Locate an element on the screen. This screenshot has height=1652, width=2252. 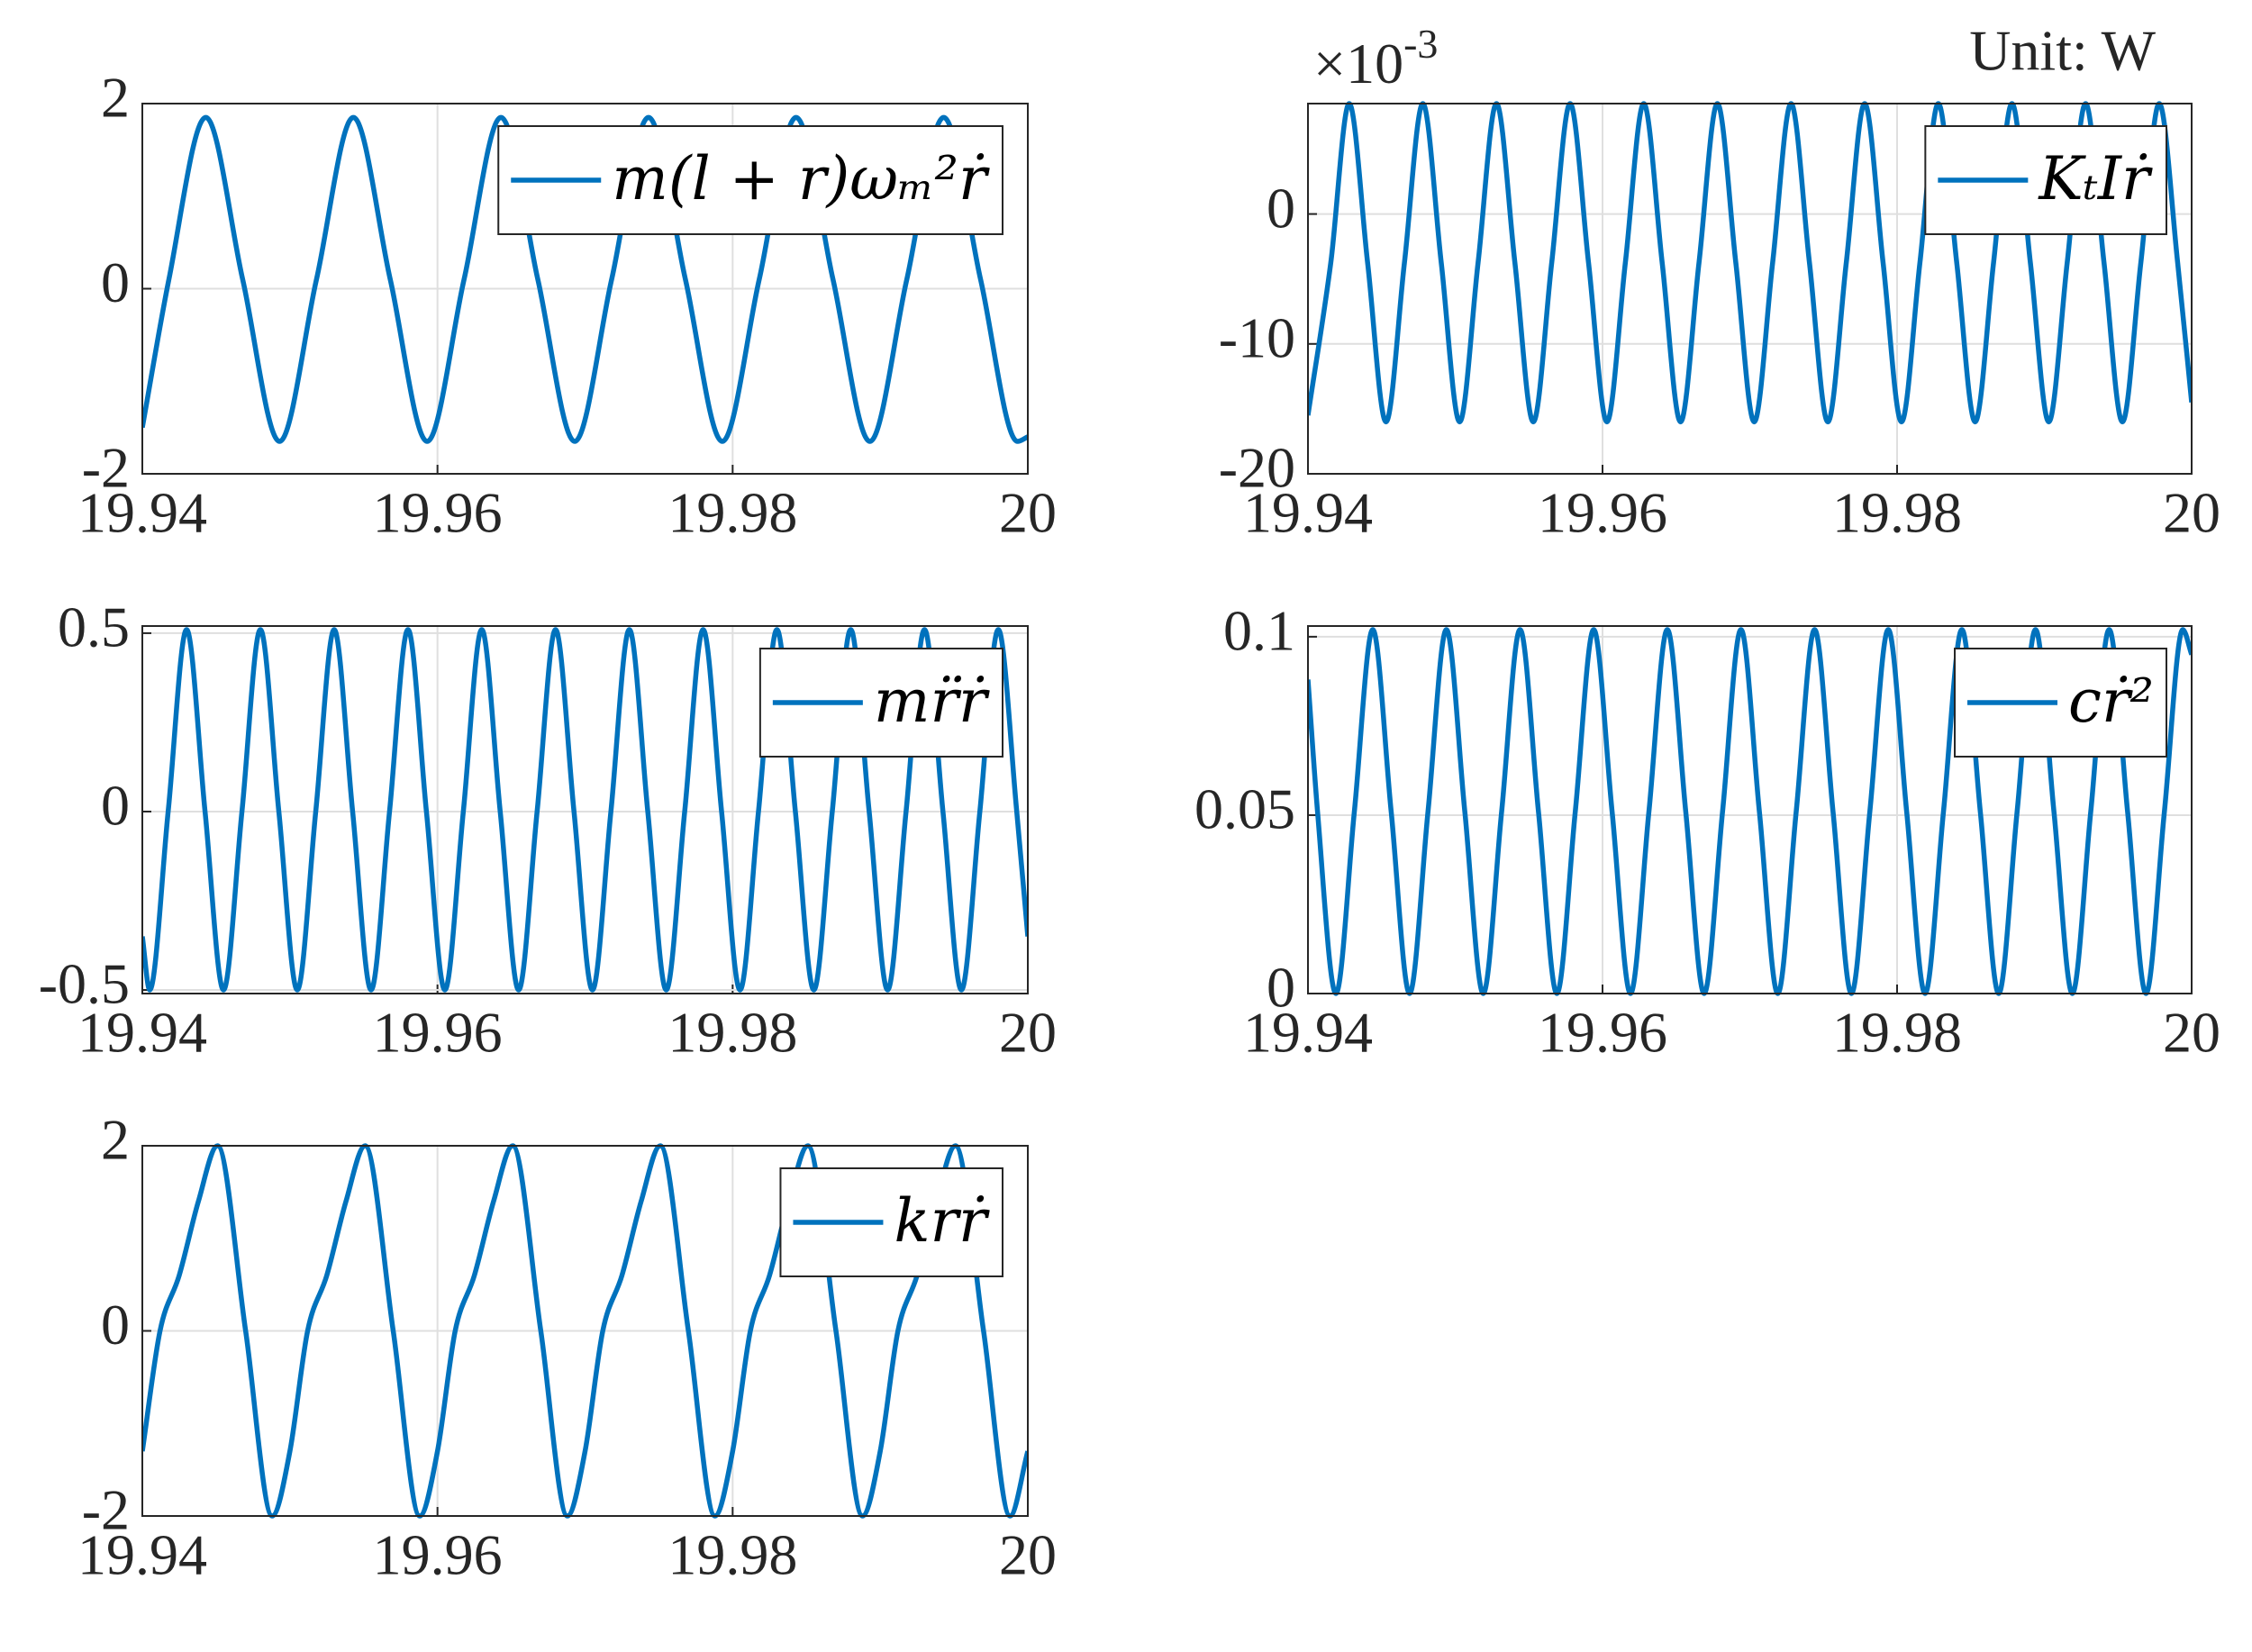
subplot: 19.94 19.96 19.98 20 -2 0 2 krṙ is located at coordinates (567, 1347).